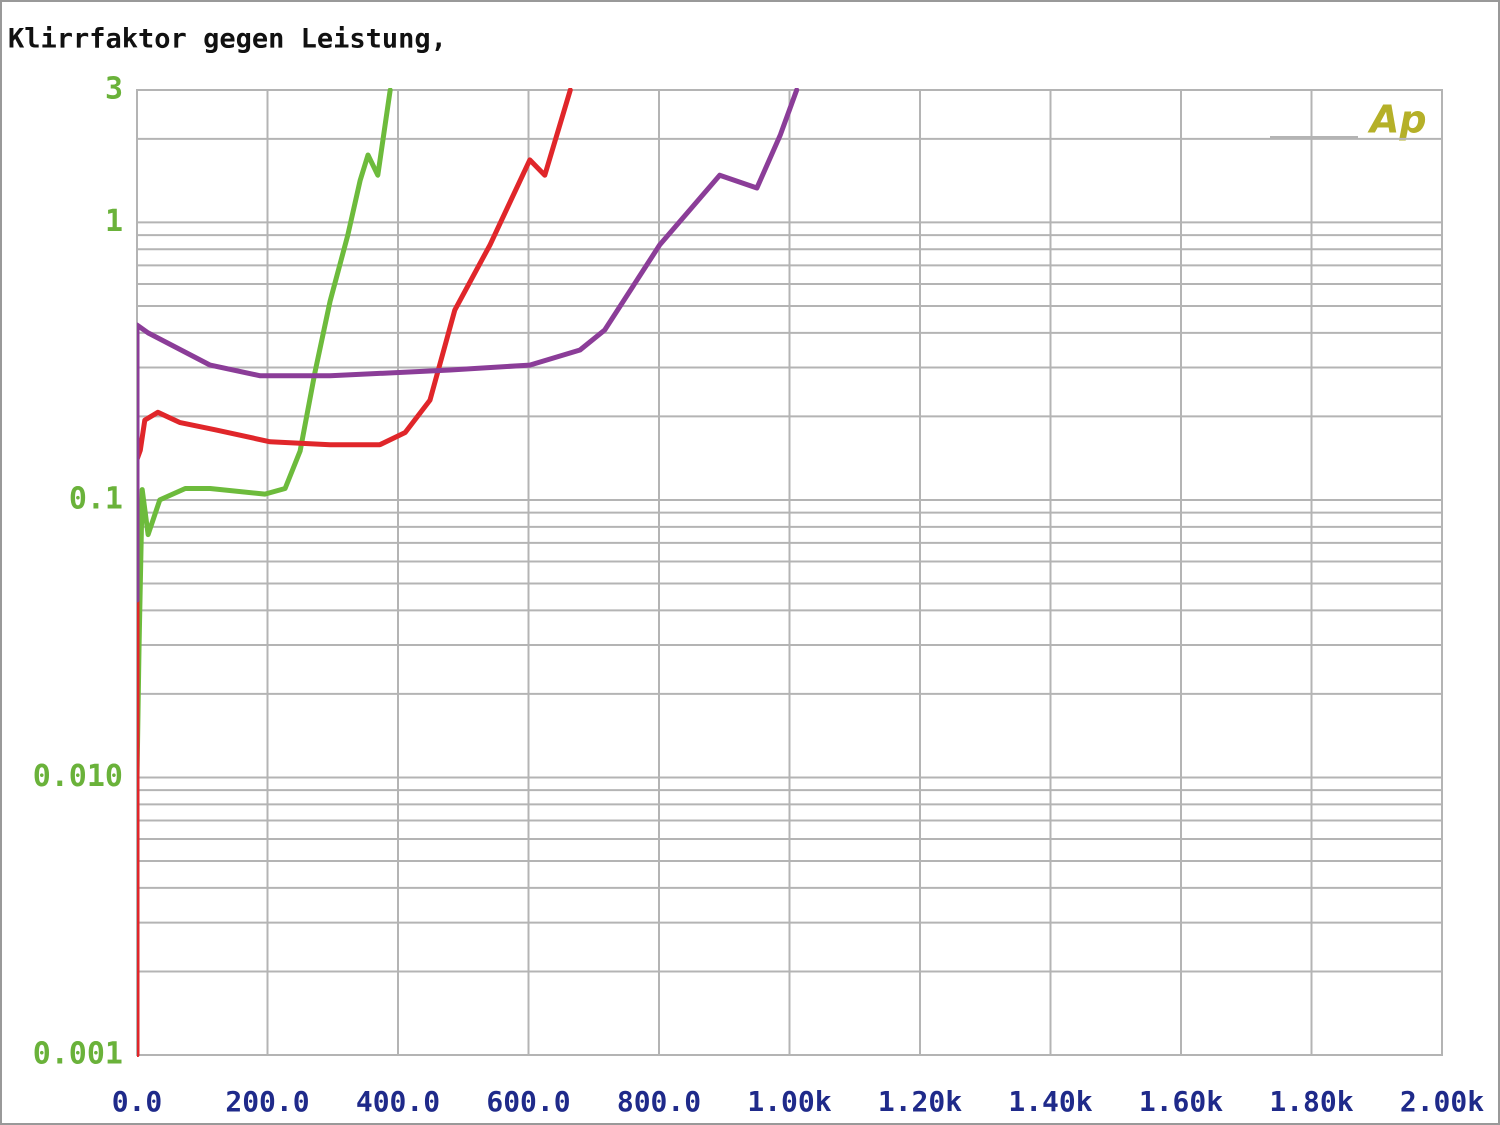  Describe the element at coordinates (265, 434) in the screenshot. I see `series-line` at that location.